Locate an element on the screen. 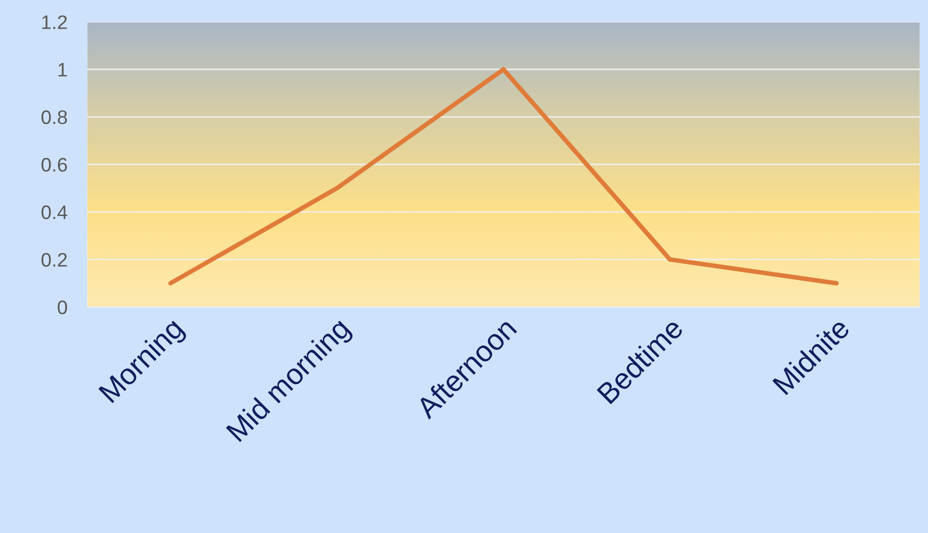 The image size is (928, 533). y-tick-label: 0.6 is located at coordinates (54, 165).